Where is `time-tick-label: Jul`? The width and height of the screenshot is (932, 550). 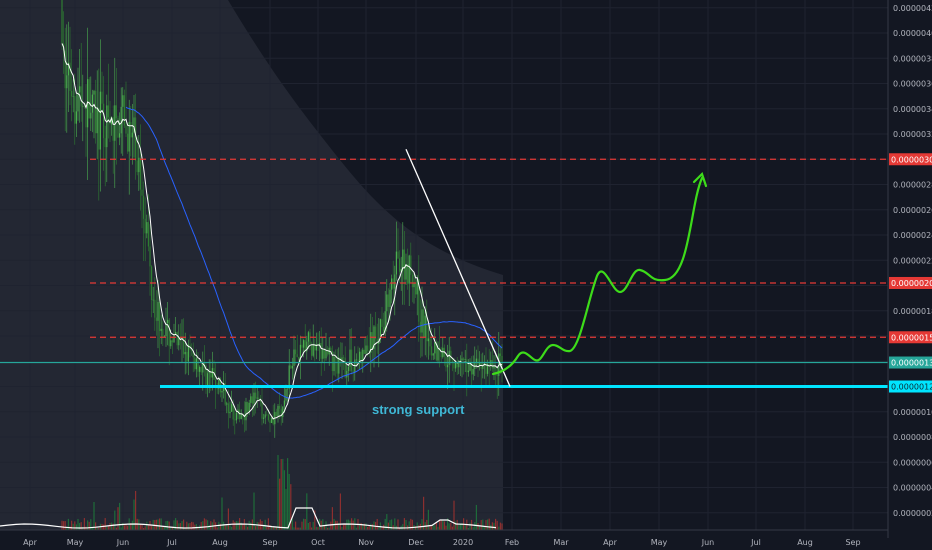
time-tick-label: Jul is located at coordinates (755, 542).